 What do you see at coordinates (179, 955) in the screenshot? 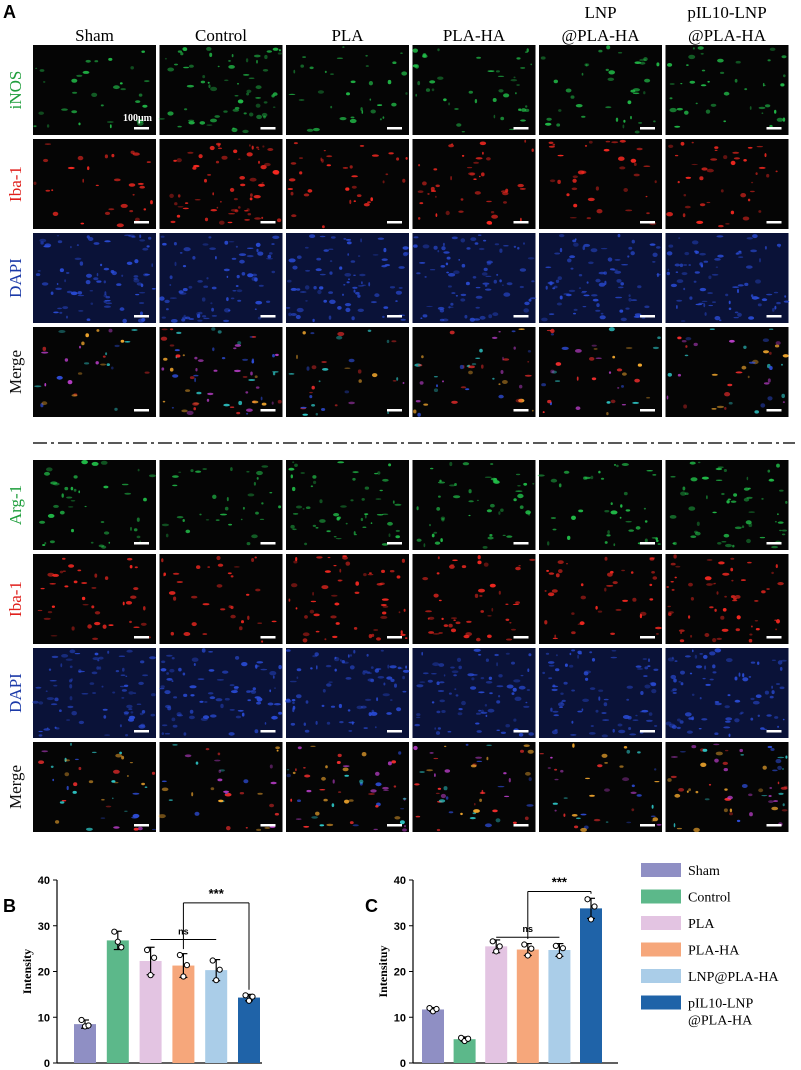
I see `data-point` at bounding box center [179, 955].